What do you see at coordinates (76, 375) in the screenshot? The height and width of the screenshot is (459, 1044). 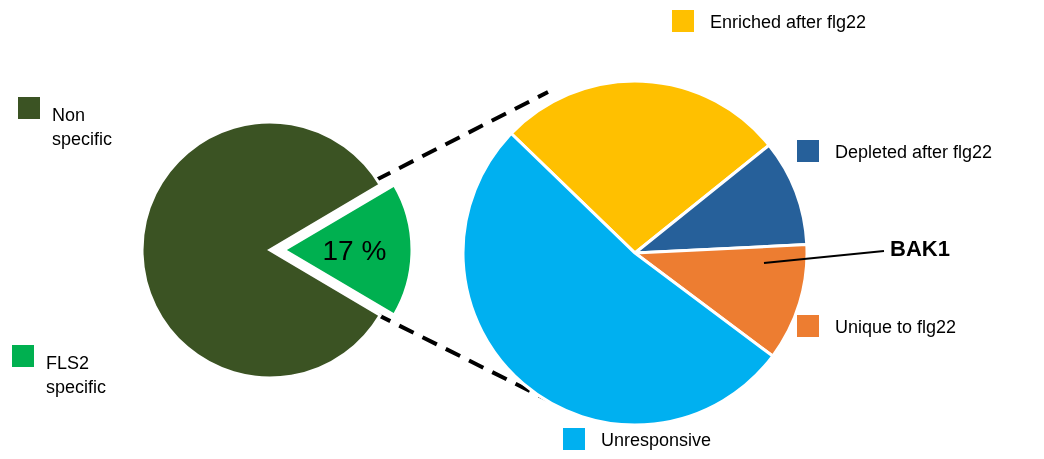 I see `legend-label: FLS2 specific` at bounding box center [76, 375].